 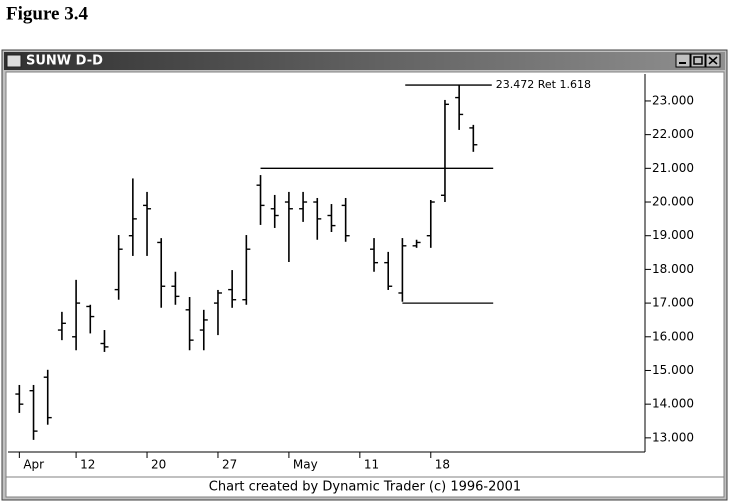 What do you see at coordinates (229, 465) in the screenshot?
I see `x-tick-label: 27` at bounding box center [229, 465].